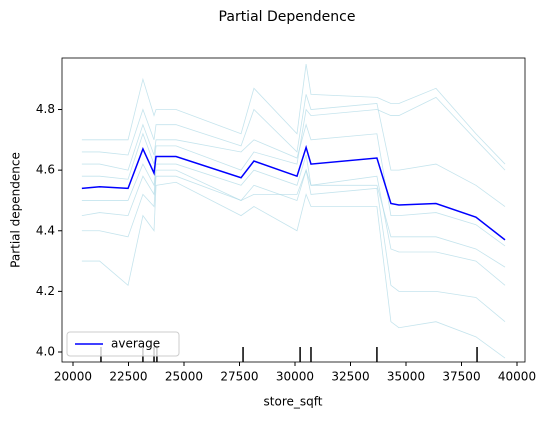  What do you see at coordinates (293, 402) in the screenshot?
I see `x-axis-label: store_sqft` at bounding box center [293, 402].